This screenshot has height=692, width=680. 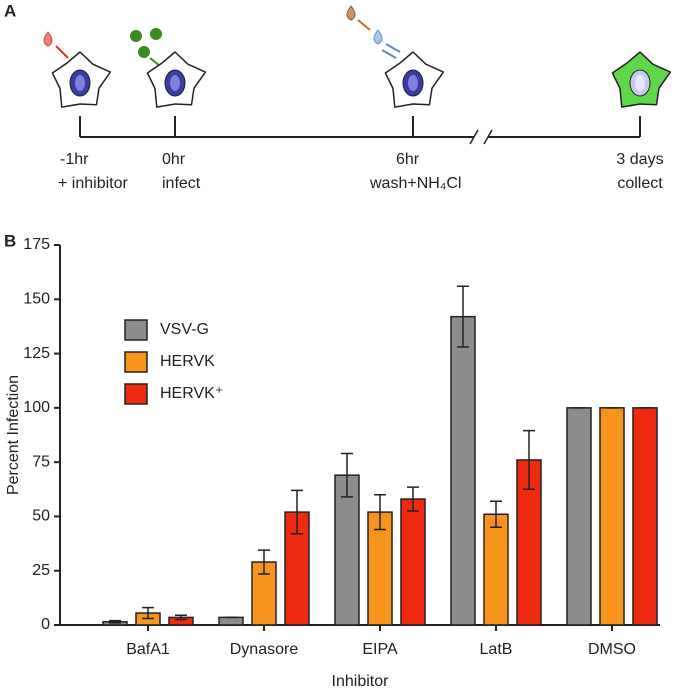 I want to click on legend-label: HERVK⁺, so click(x=191, y=393).